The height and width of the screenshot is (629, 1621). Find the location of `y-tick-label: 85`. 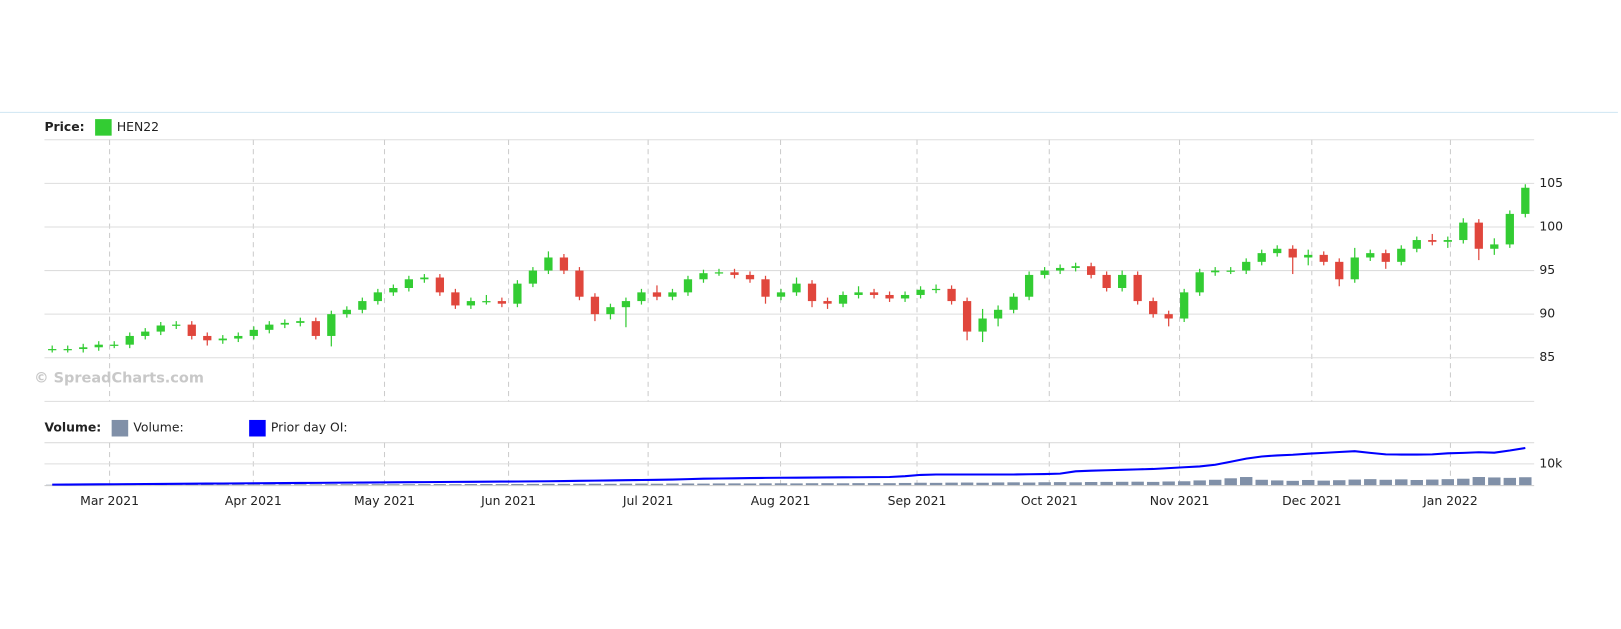

y-tick-label: 85 is located at coordinates (1547, 356).